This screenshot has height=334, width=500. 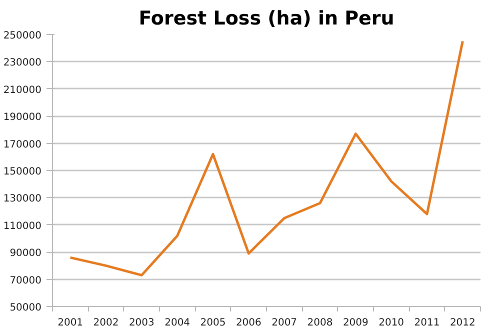 I want to click on y-tick-label: 230000, so click(x=22, y=63).